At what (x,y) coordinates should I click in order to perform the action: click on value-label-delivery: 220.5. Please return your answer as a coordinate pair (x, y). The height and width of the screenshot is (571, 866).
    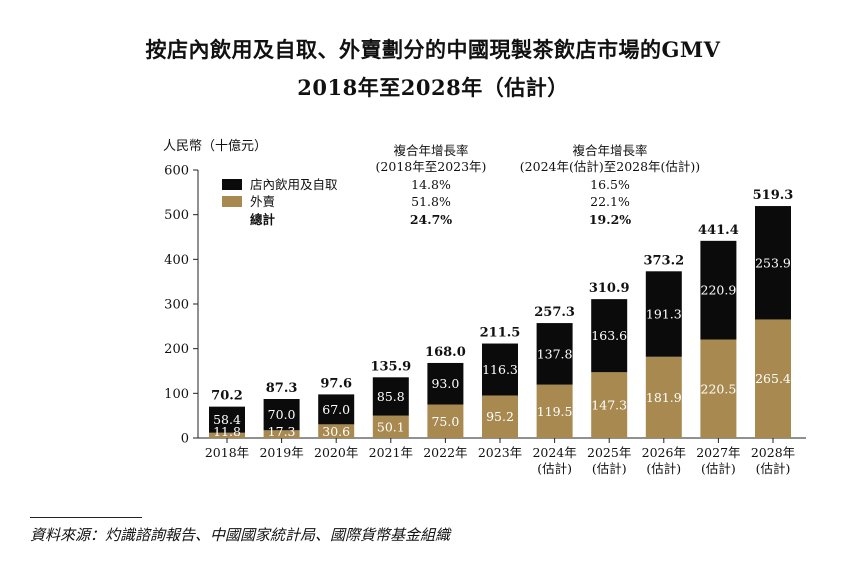
    Looking at the image, I should click on (719, 388).